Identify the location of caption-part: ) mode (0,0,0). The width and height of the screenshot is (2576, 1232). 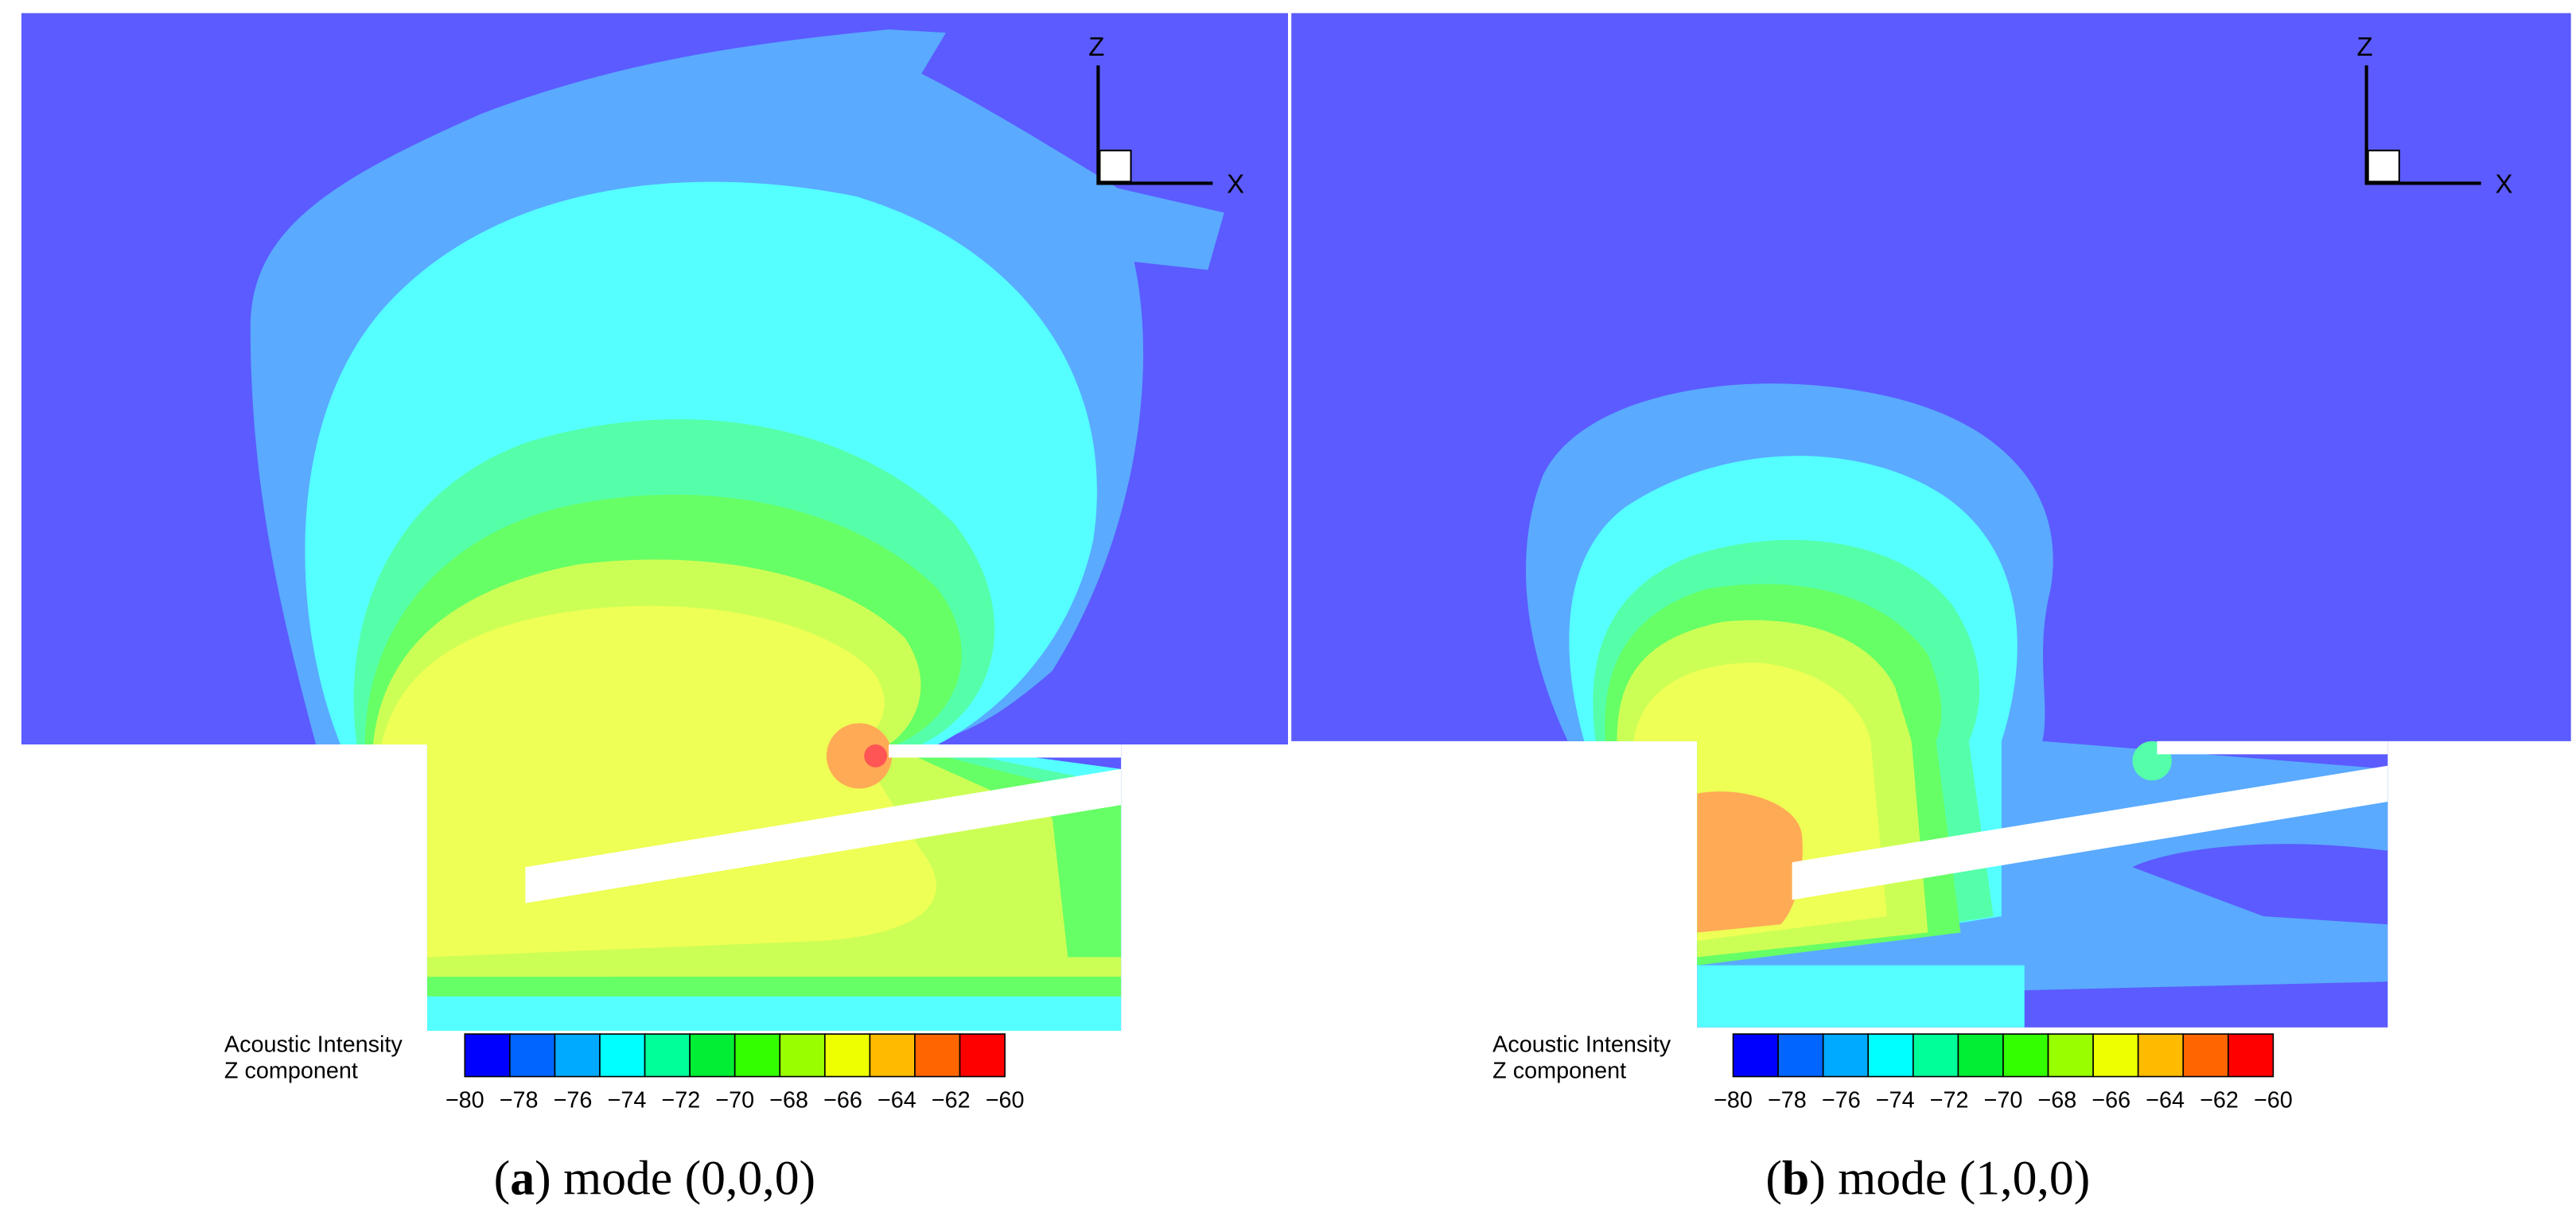
(675, 1179).